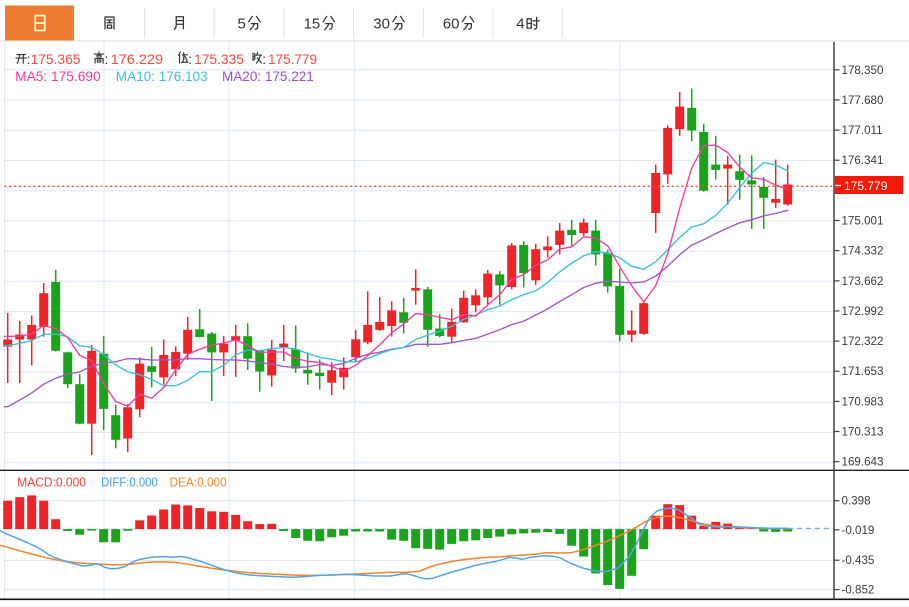 The height and width of the screenshot is (607, 909). Describe the element at coordinates (863, 100) in the screenshot. I see `svg-text: 177.680` at that location.